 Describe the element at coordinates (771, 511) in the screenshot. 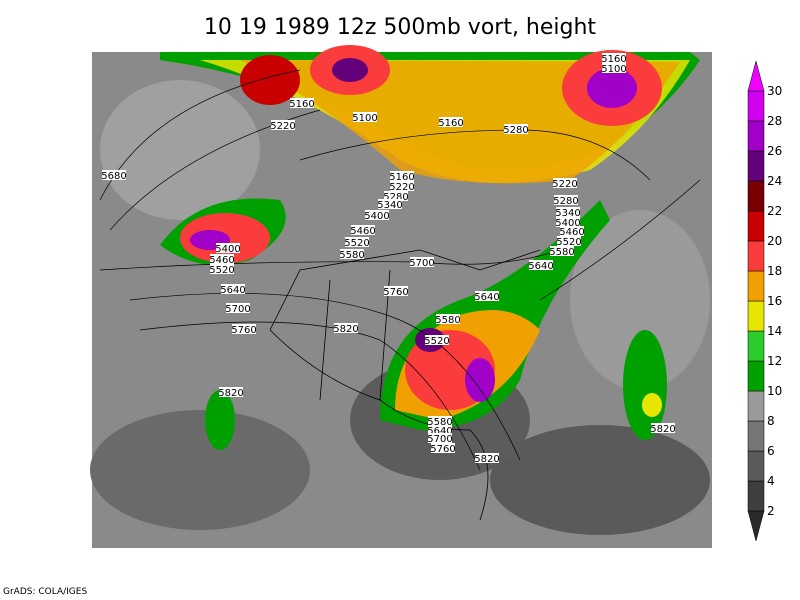

I see `colorbar-label: 2` at that location.